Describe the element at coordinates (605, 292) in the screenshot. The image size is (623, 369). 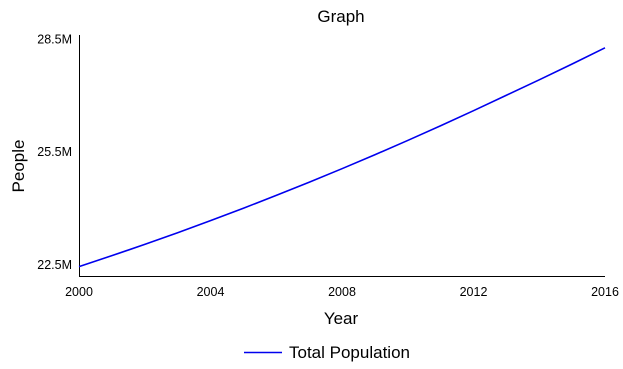
I see `x-tick-label: 2016` at that location.